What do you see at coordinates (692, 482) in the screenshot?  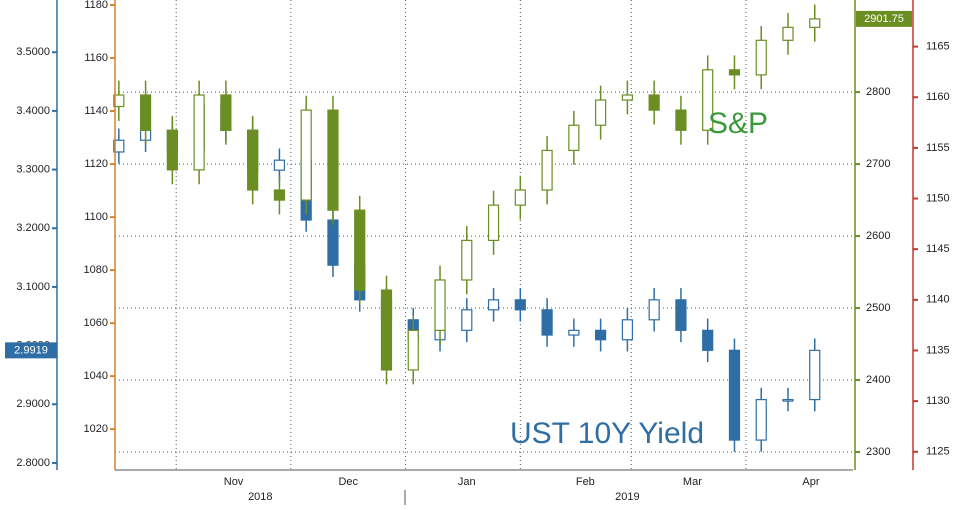 I see `x-tick-label: Mar` at bounding box center [692, 482].